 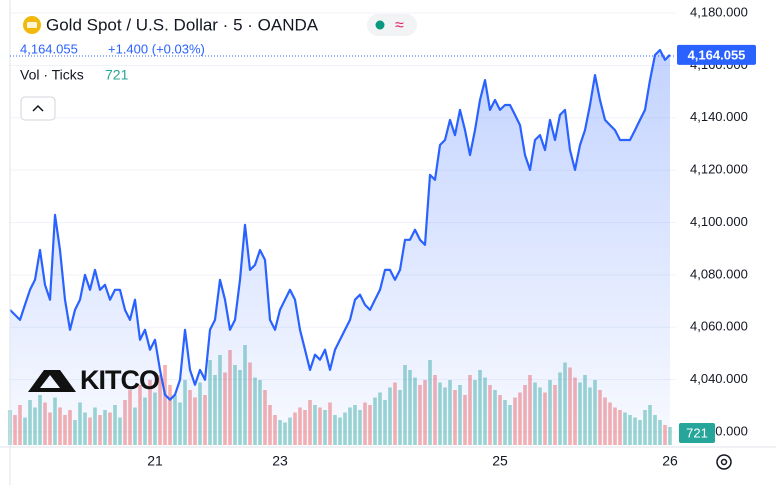 I want to click on chart-title: Gold Spot / U.S. Dollar · 5 · OANDA, so click(x=182, y=24).